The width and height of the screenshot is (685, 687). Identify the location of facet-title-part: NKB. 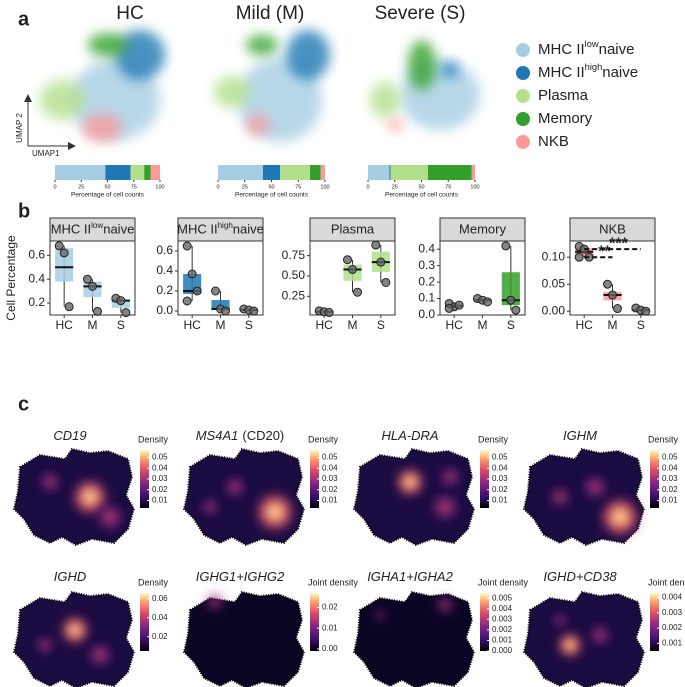
(612, 229).